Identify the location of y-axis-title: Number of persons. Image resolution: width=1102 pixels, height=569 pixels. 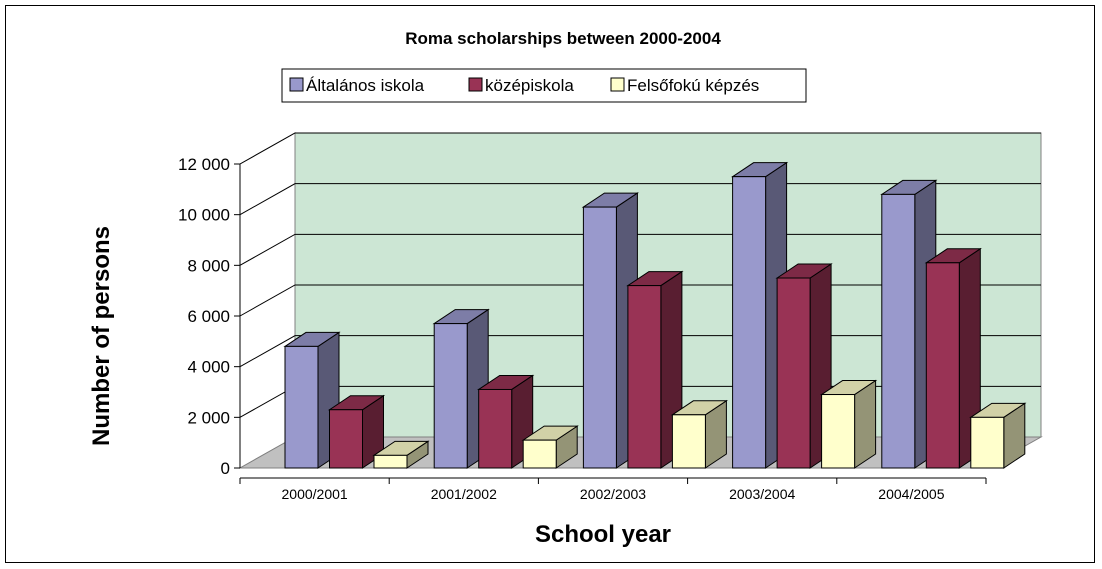
(101, 336).